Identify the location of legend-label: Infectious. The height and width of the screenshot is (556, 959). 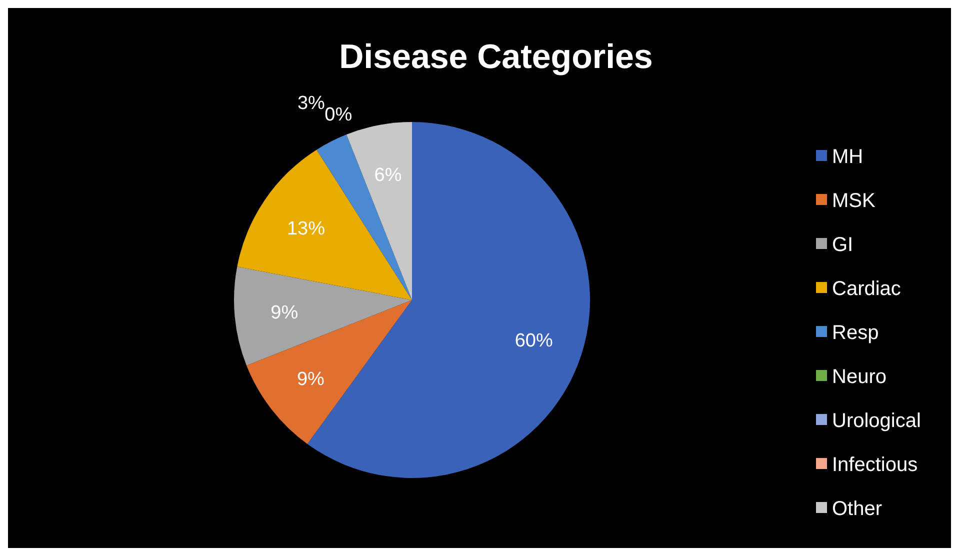
(875, 465).